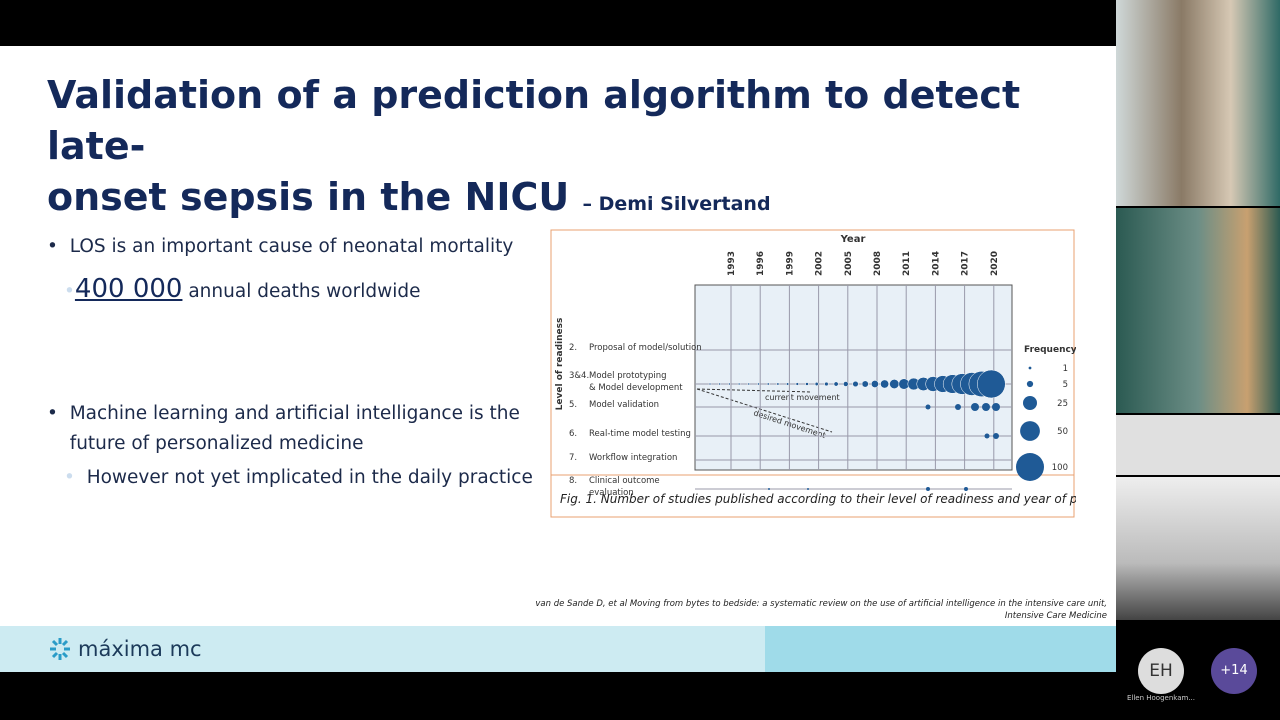 The height and width of the screenshot is (720, 1280). What do you see at coordinates (640, 434) in the screenshot?
I see `level-label: Real-time model testing` at bounding box center [640, 434].